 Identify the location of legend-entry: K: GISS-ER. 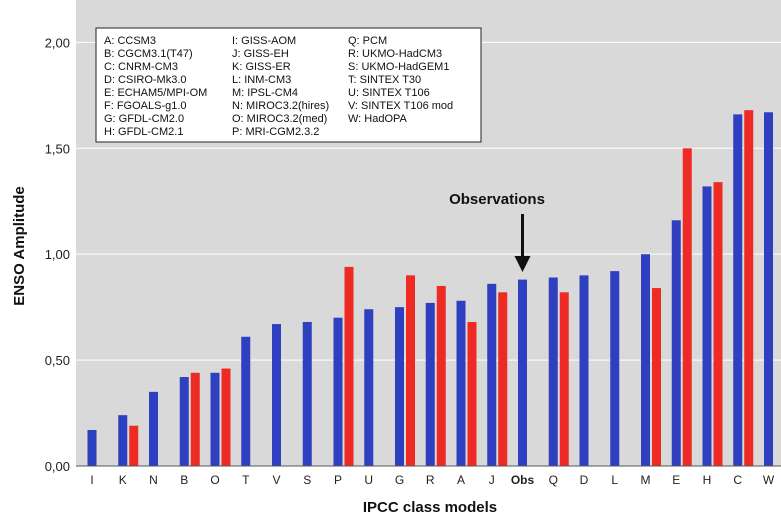
(261, 67).